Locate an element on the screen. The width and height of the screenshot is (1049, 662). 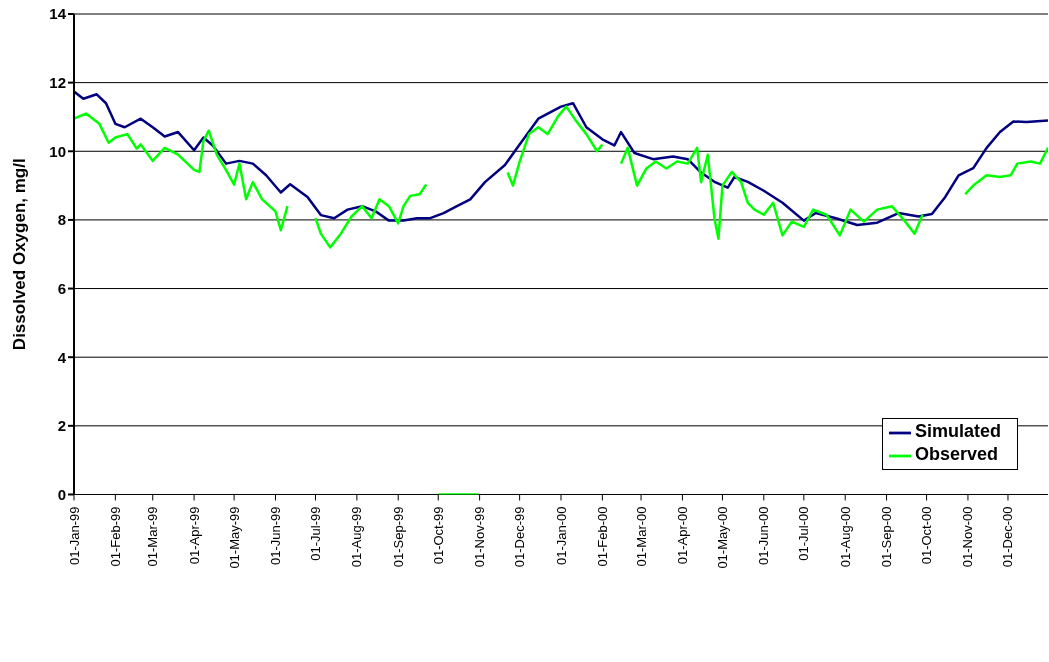
x-tick-label: 01-Apr-99 is located at coordinates (194, 535).